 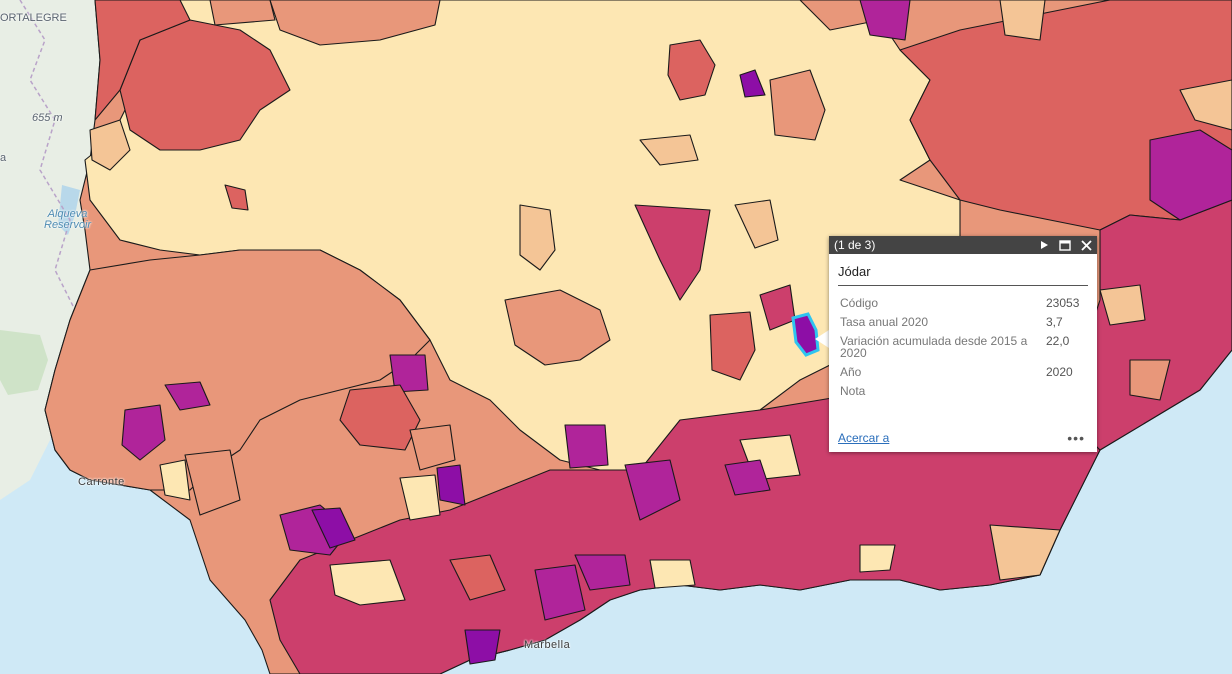 I want to click on muni-e, so click(x=691, y=70).